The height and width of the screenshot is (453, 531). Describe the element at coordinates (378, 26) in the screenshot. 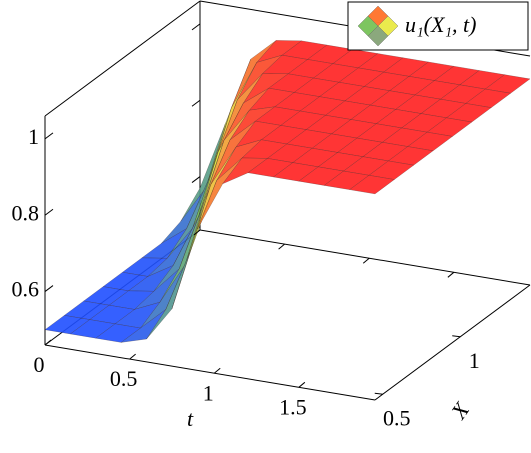

I see `legend-icon` at that location.